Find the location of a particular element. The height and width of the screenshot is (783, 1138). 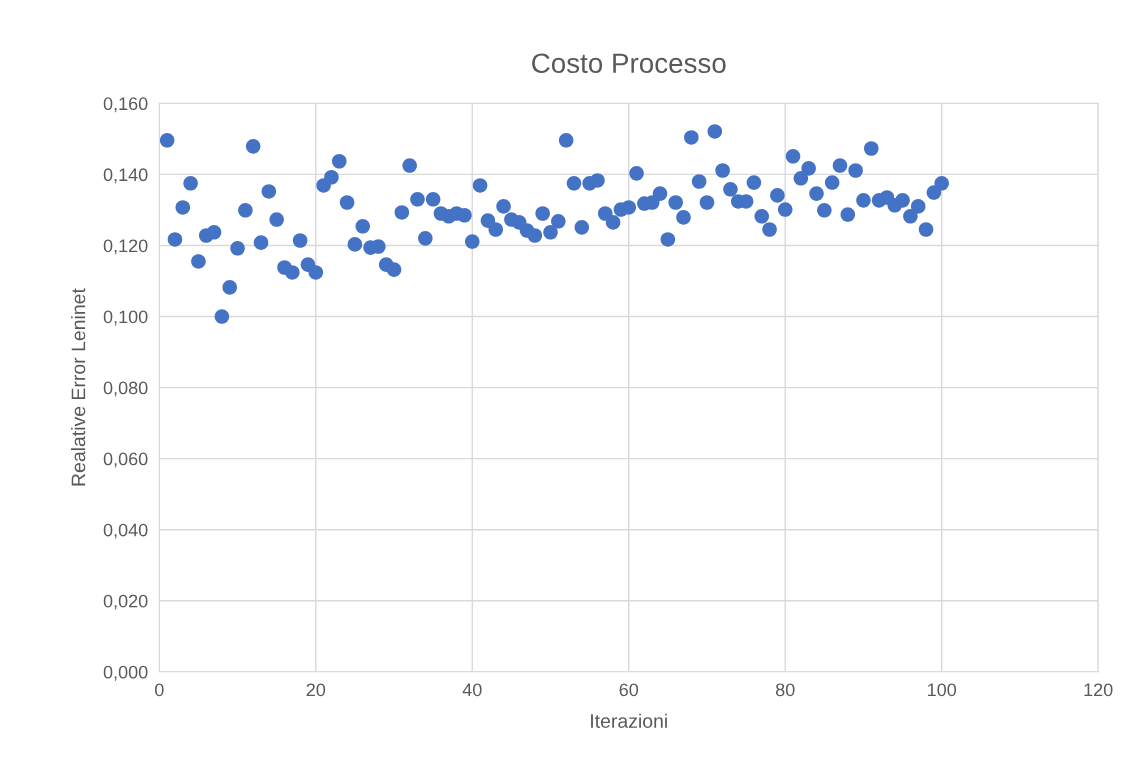

x-tick-label: 40 is located at coordinates (472, 690).